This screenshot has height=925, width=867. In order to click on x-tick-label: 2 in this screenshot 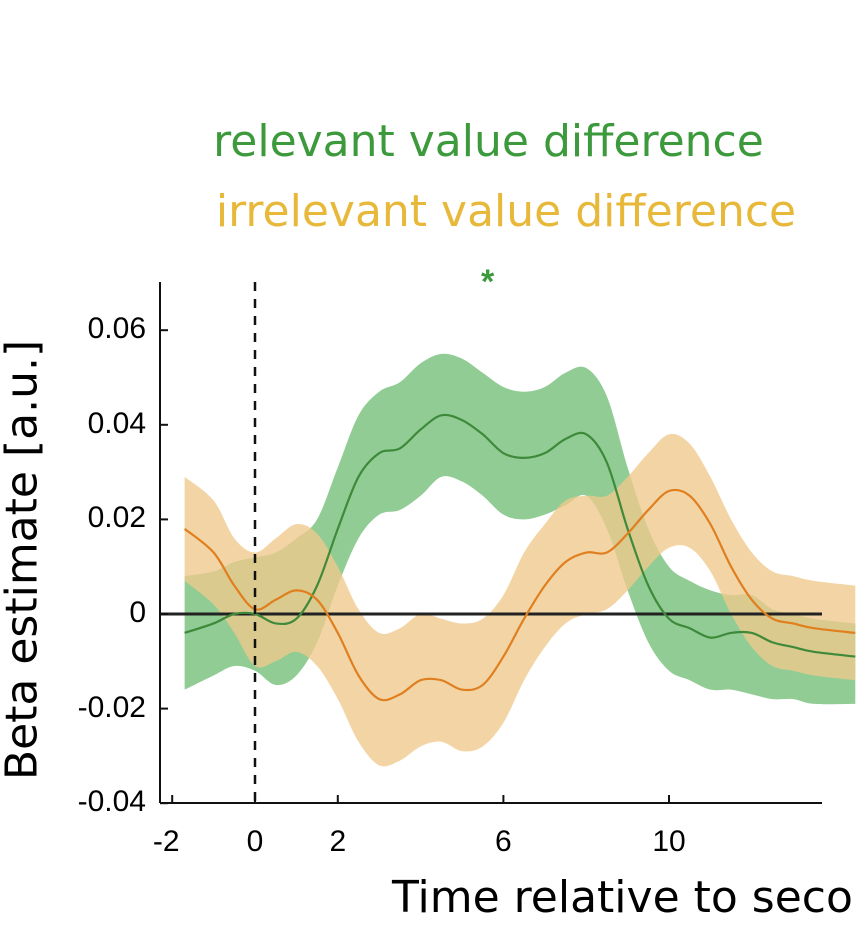, I will do `click(338, 841)`.